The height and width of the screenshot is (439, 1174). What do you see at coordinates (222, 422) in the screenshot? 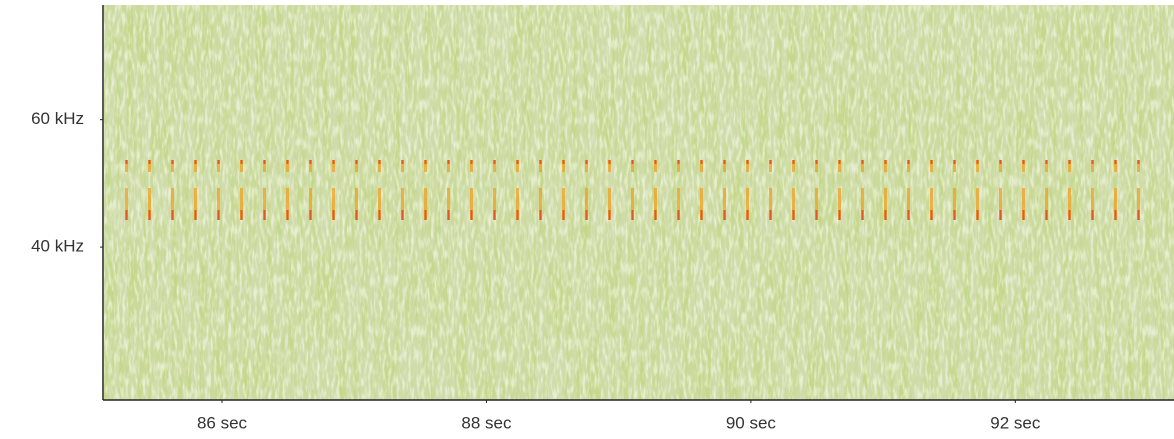
I see `x-tick-label: 86 sec` at bounding box center [222, 422].